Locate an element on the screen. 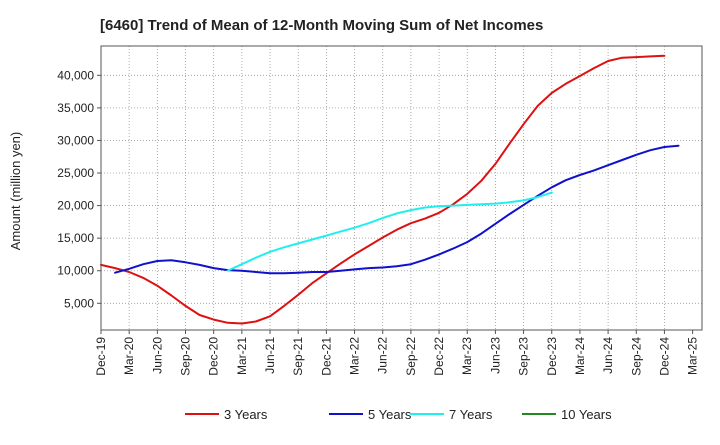 The width and height of the screenshot is (720, 445). x-tick-label: Jun-21 is located at coordinates (270, 355).